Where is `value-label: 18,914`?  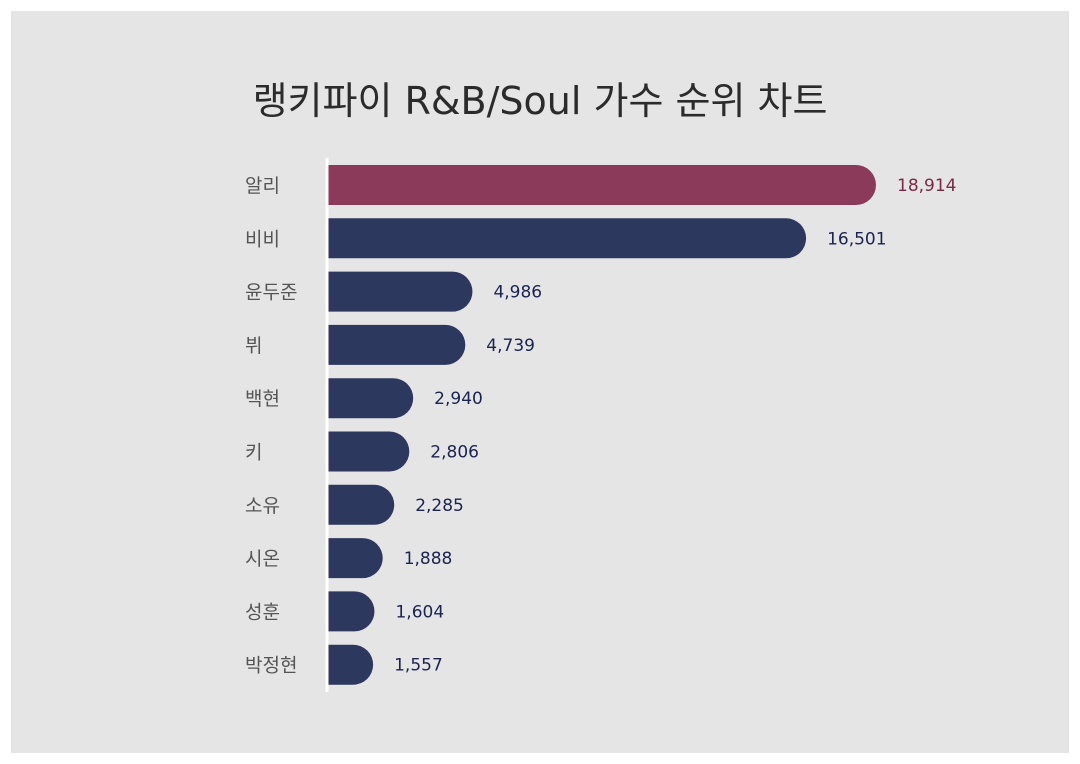
value-label: 18,914 is located at coordinates (926, 186).